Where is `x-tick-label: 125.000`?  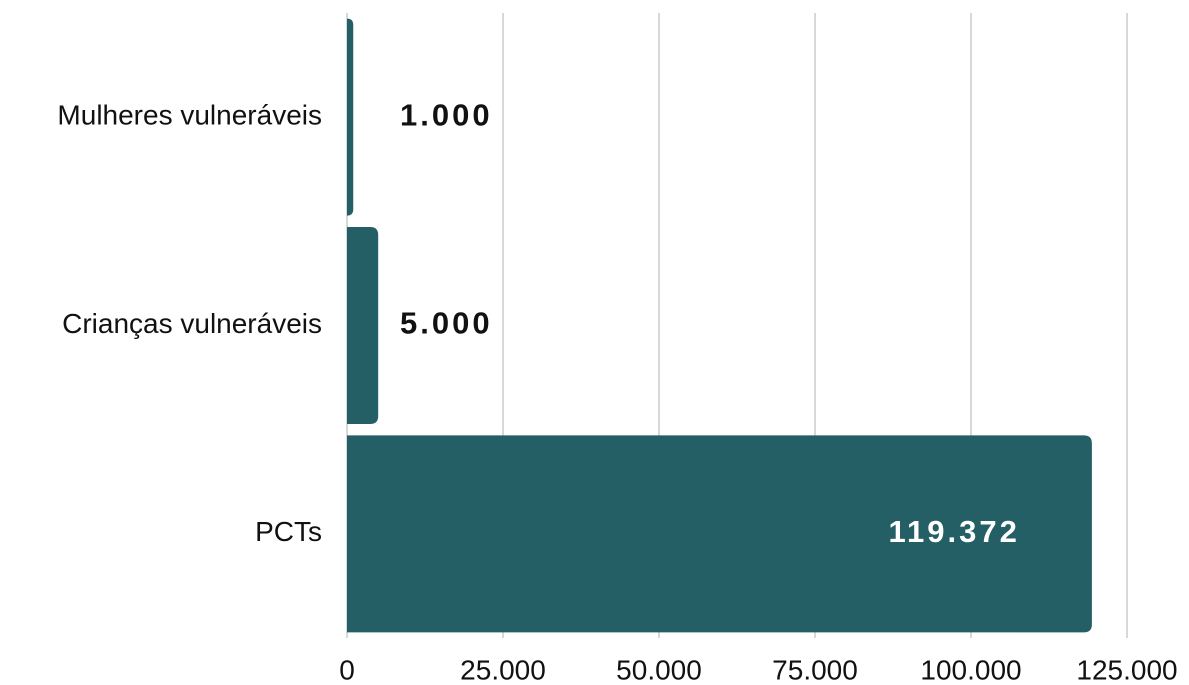 x-tick-label: 125.000 is located at coordinates (1126, 669).